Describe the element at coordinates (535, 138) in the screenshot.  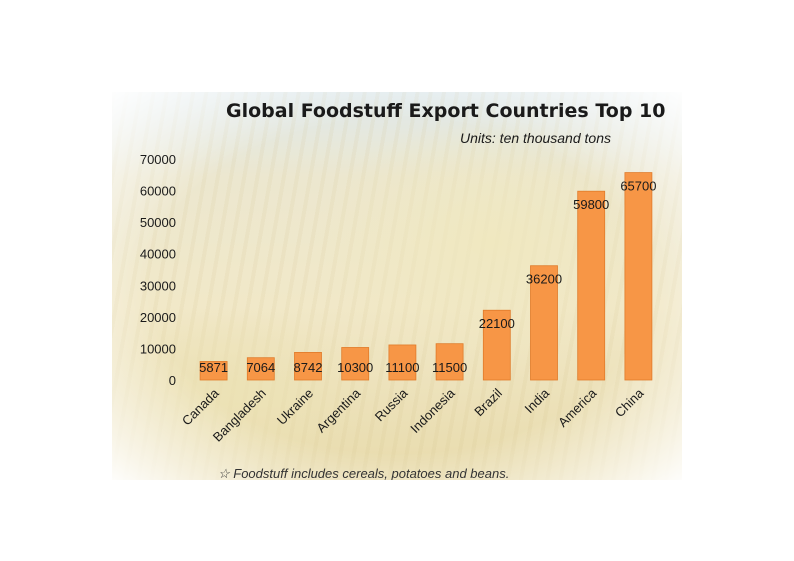
I see `chart-subtitle: Units: ten thousand tons` at that location.